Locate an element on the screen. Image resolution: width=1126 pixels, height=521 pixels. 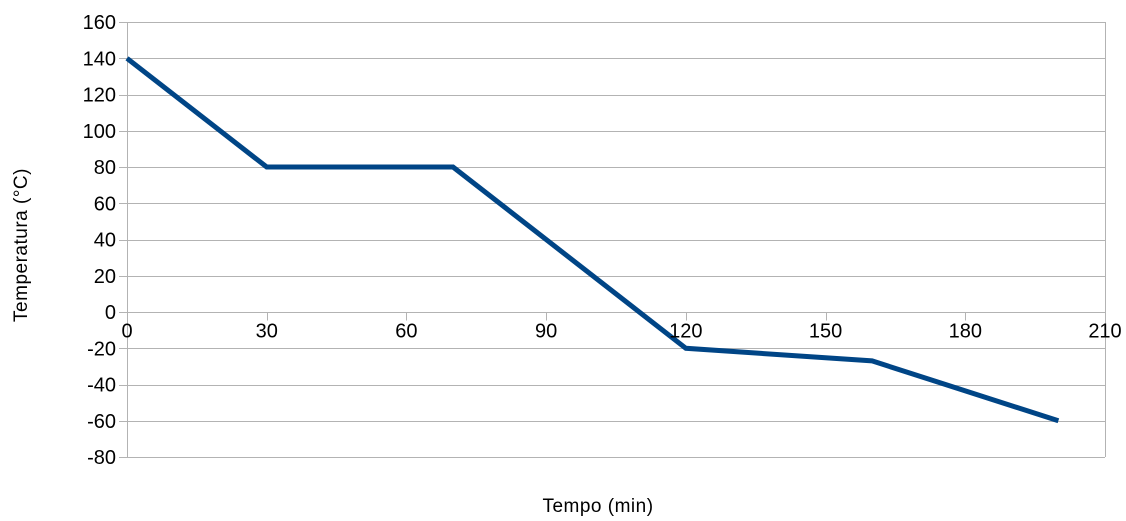
x-tick-label: 60 is located at coordinates (406, 332).